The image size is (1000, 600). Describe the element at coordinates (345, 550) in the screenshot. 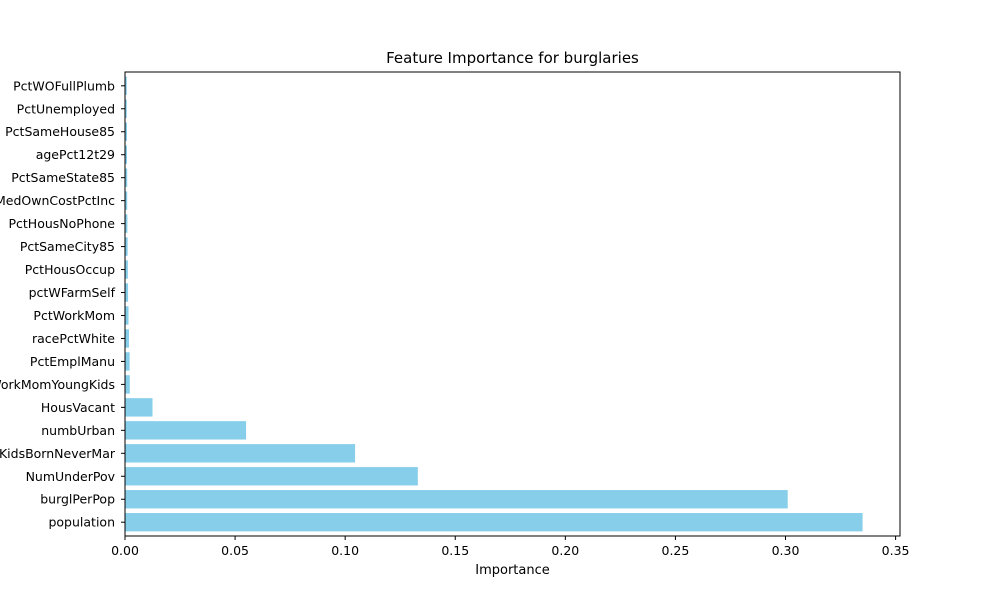

I see `x-tick-label: 0.10` at that location.